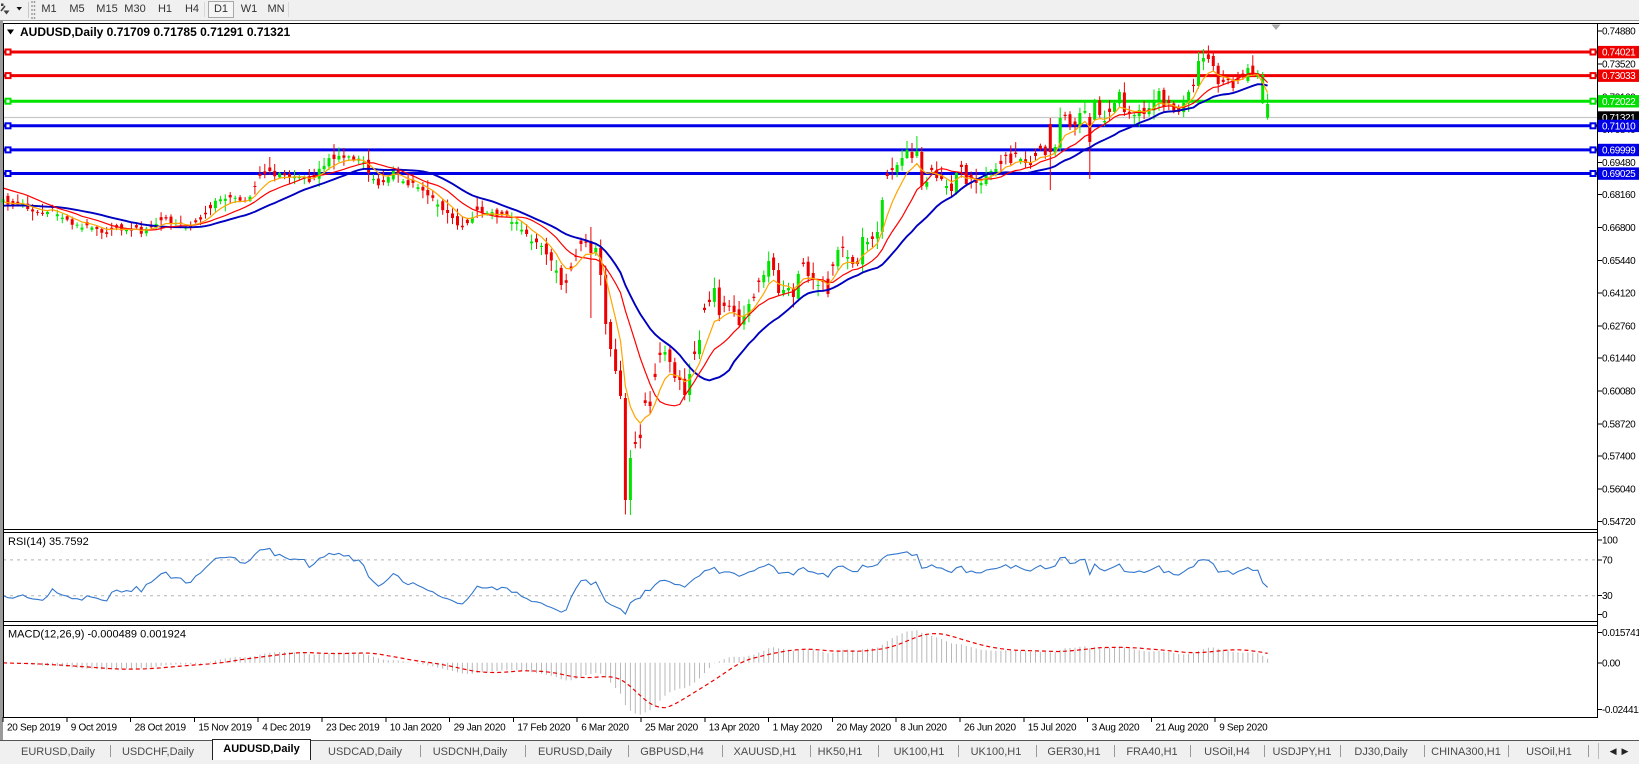 The height and width of the screenshot is (764, 1639). I want to click on svg-text: 15 Nov 2019, so click(225, 728).